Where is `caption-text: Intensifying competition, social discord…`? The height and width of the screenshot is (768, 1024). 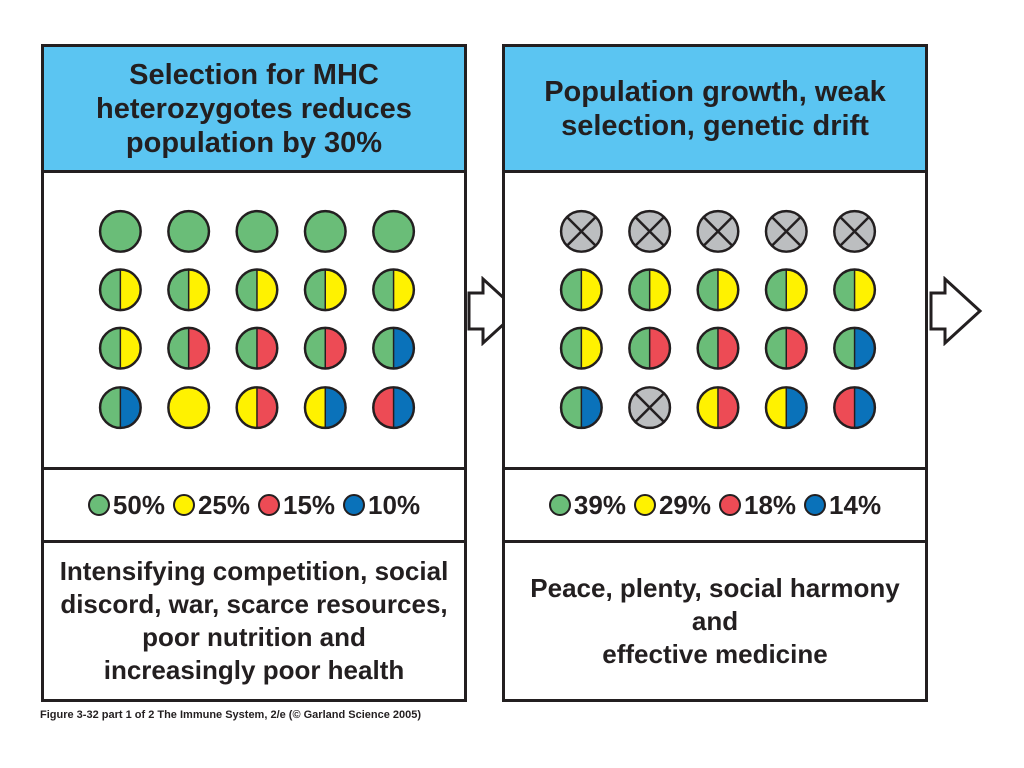 caption-text: Intensifying competition, social discord… is located at coordinates (254, 620).